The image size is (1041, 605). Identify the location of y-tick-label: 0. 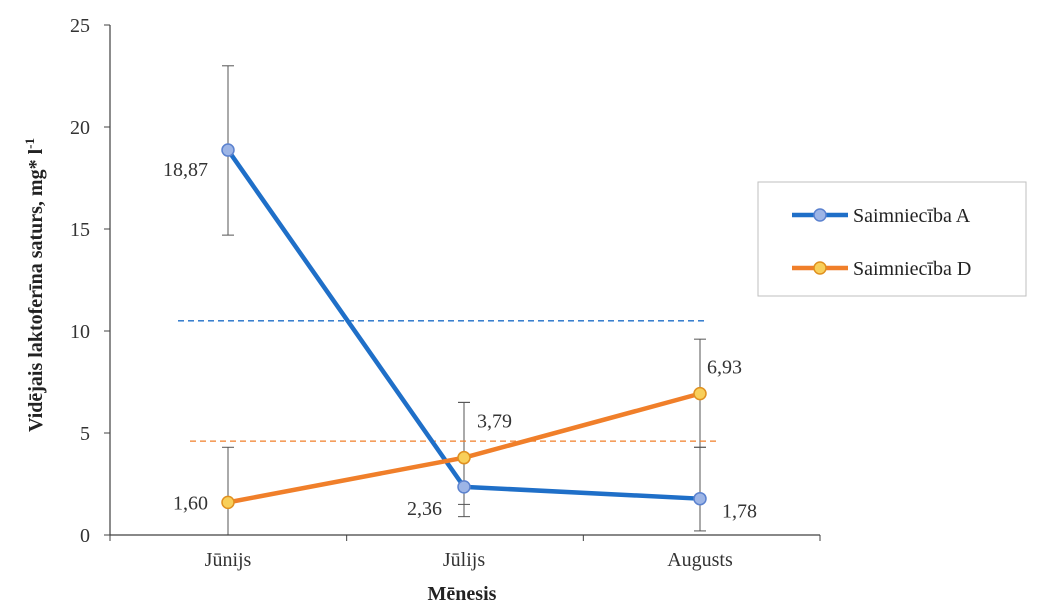
(85, 536).